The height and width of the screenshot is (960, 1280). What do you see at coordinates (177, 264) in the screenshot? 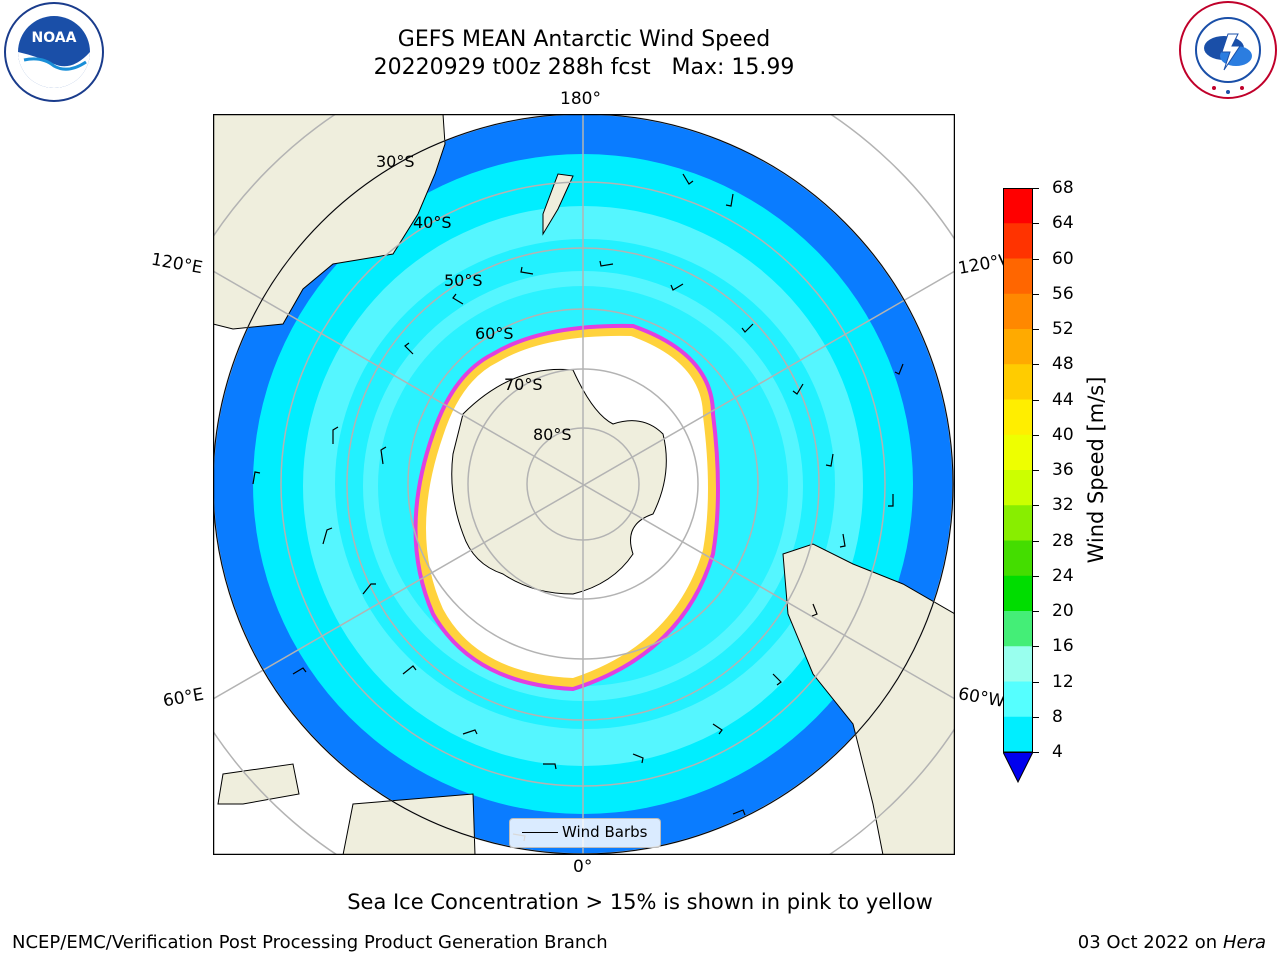
I see `lon-label-120e: 120°E` at bounding box center [177, 264].